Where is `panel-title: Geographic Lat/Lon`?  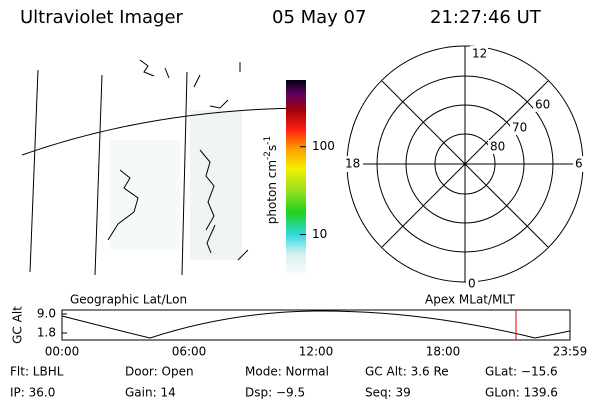
panel-title: Geographic Lat/Lon is located at coordinates (128, 300).